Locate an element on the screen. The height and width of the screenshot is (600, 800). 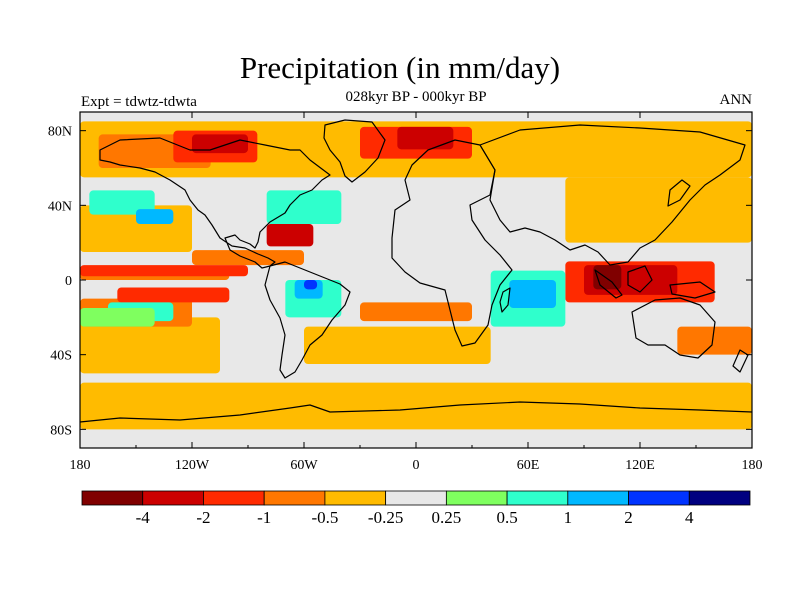
coastline-sumatra is located at coordinates (608, 284).